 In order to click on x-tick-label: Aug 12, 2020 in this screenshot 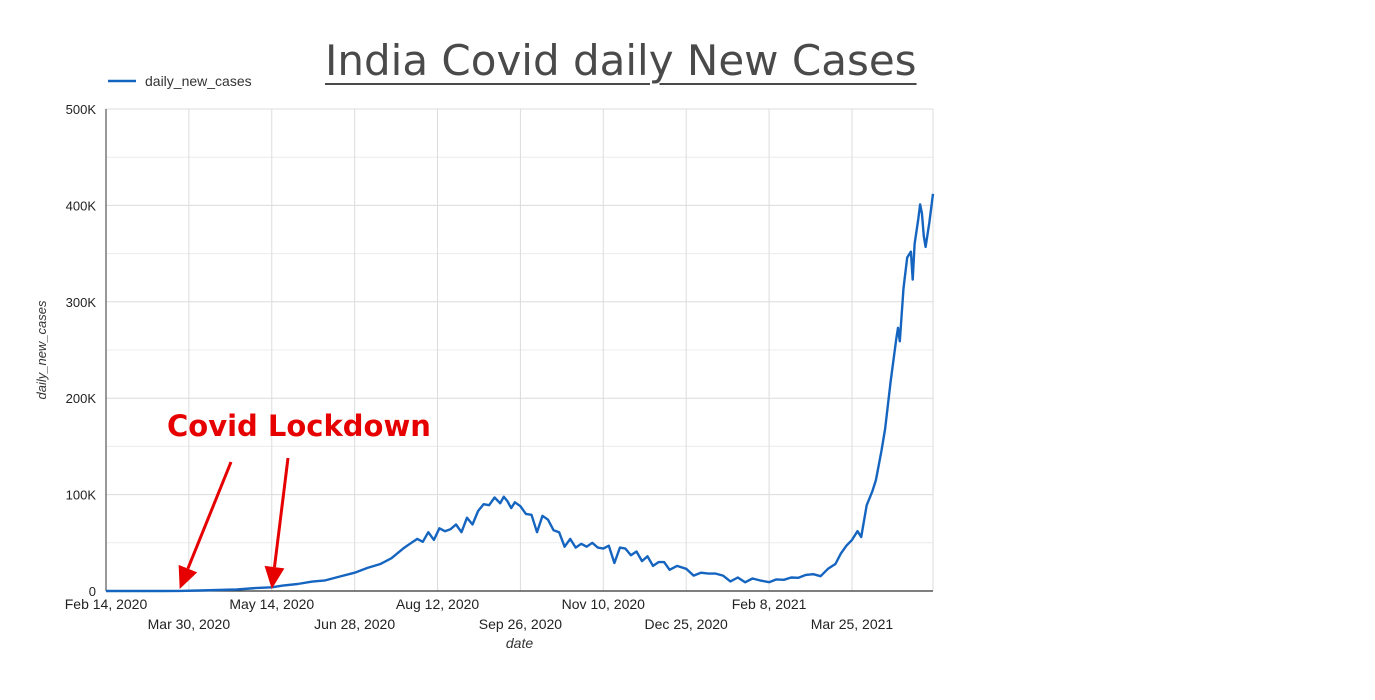, I will do `click(438, 604)`.